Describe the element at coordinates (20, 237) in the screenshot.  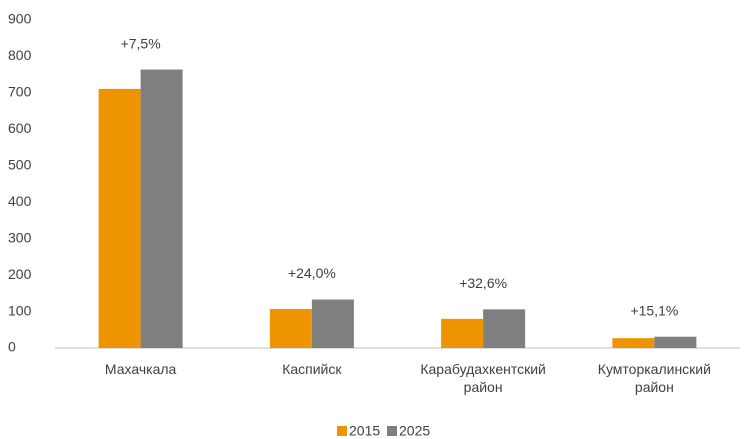
I see `y-tick-label: 300` at that location.